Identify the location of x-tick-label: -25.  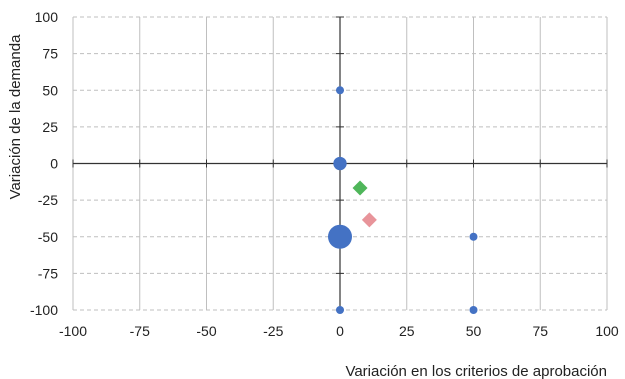
(273, 331).